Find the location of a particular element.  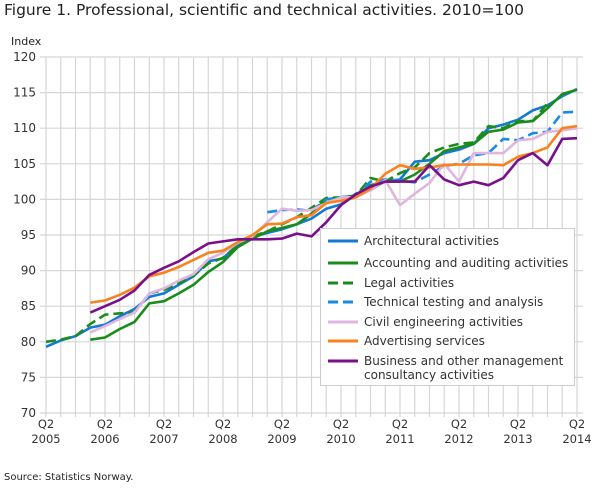

y-tick-label: 90 is located at coordinates (28, 271).